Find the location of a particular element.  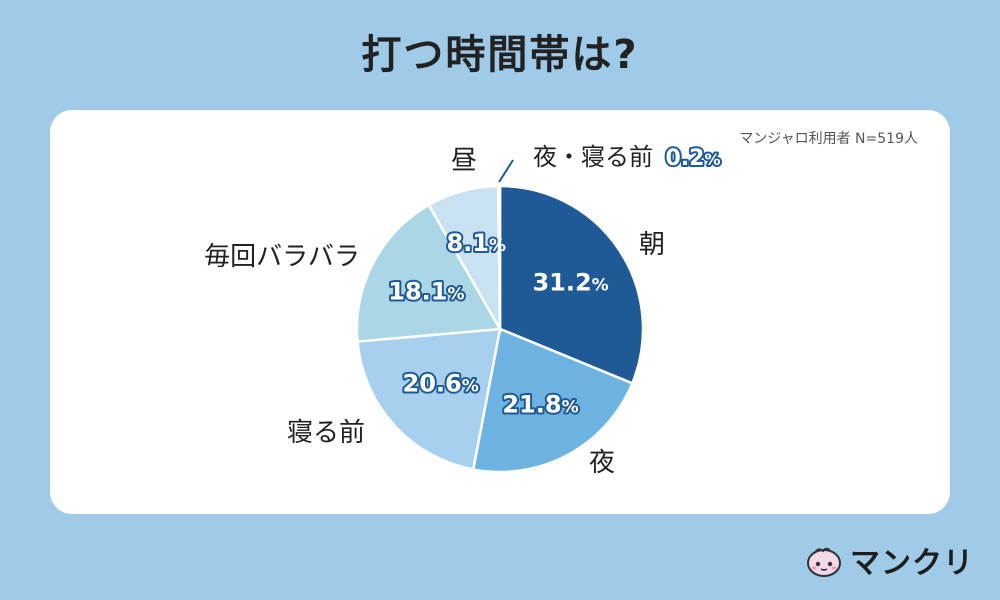

slice-value-label: 21.8% is located at coordinates (540, 405).